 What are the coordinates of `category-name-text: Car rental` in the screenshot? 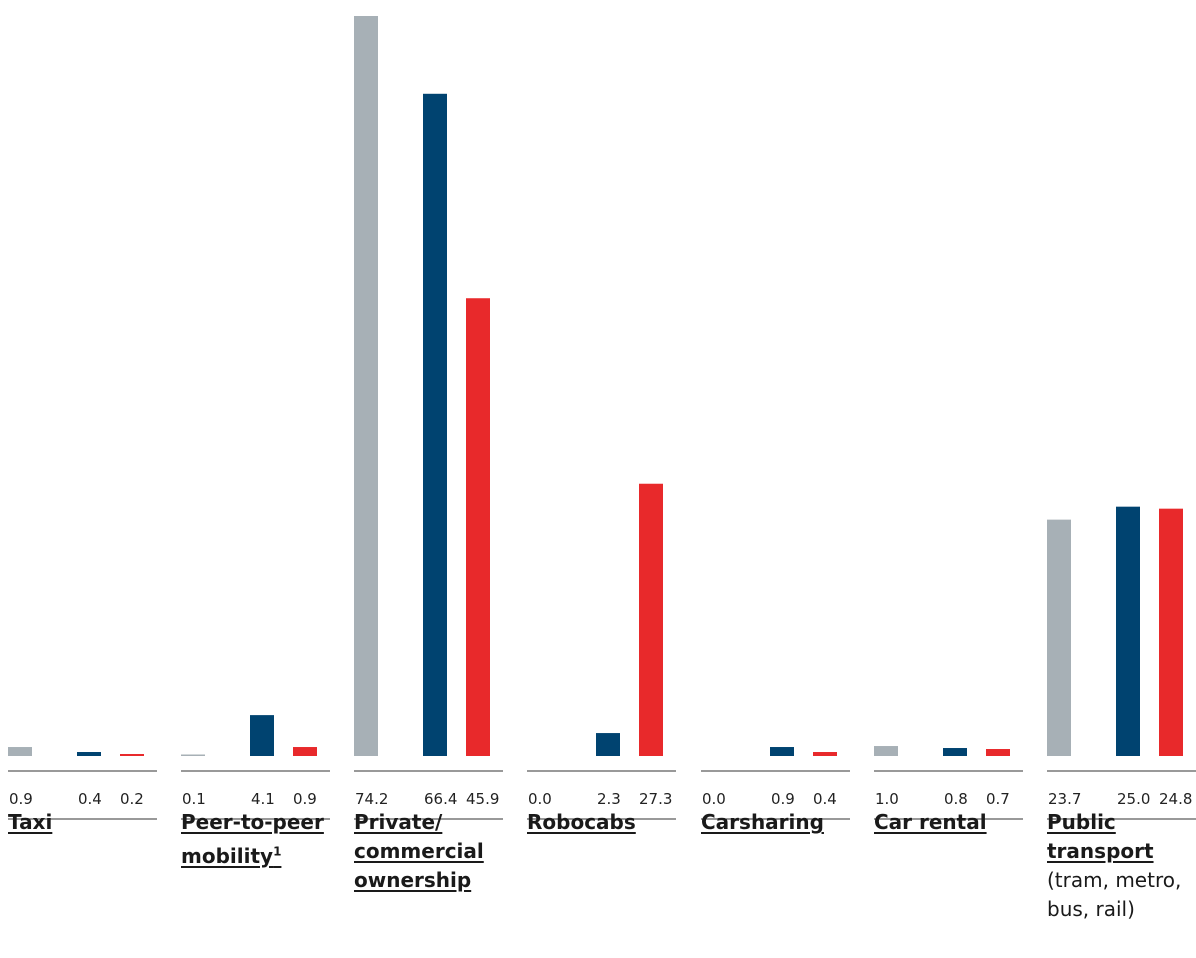 It's located at (930, 822).